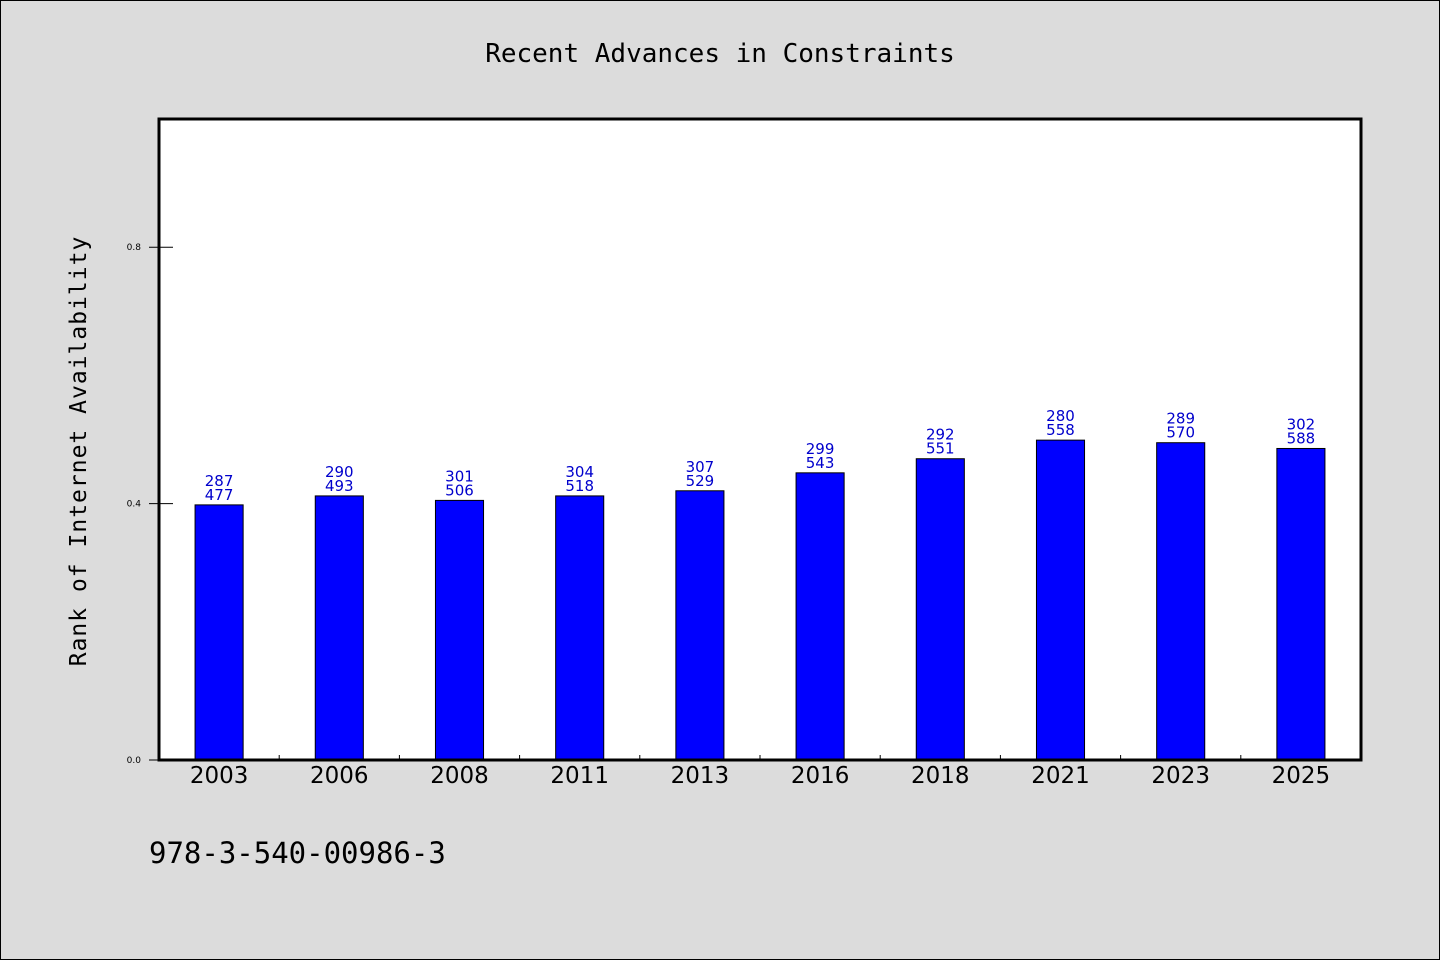 This screenshot has width=1440, height=960. Describe the element at coordinates (79, 451) in the screenshot. I see `y-axis-label: Rank of Internet Availability` at that location.